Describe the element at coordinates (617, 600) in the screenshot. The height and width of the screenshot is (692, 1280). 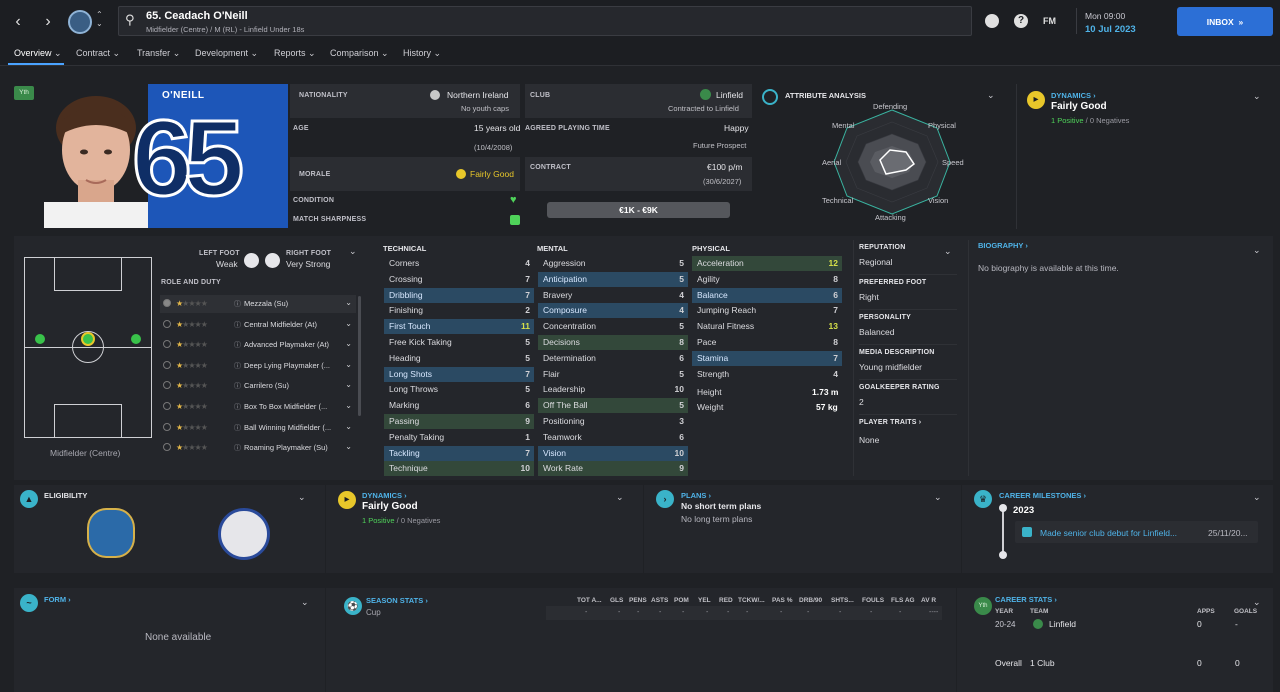
I see `season-stats-col: GLS` at that location.